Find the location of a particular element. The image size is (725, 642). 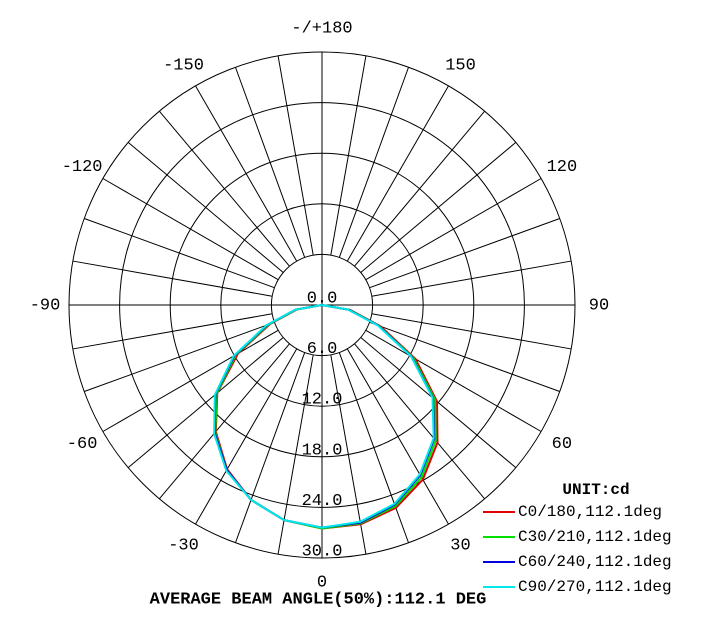

angle-tick-label: 90 is located at coordinates (599, 305).